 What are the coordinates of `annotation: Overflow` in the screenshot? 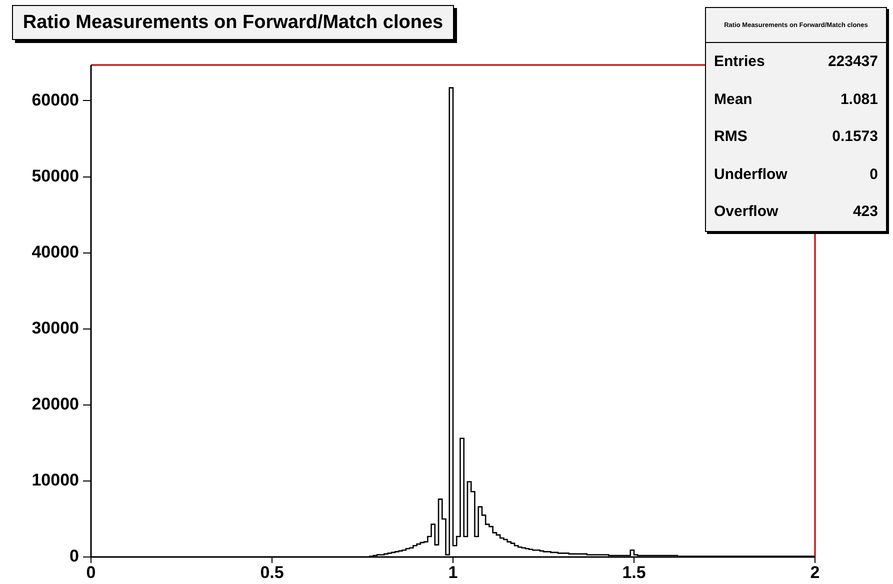 It's located at (746, 211).